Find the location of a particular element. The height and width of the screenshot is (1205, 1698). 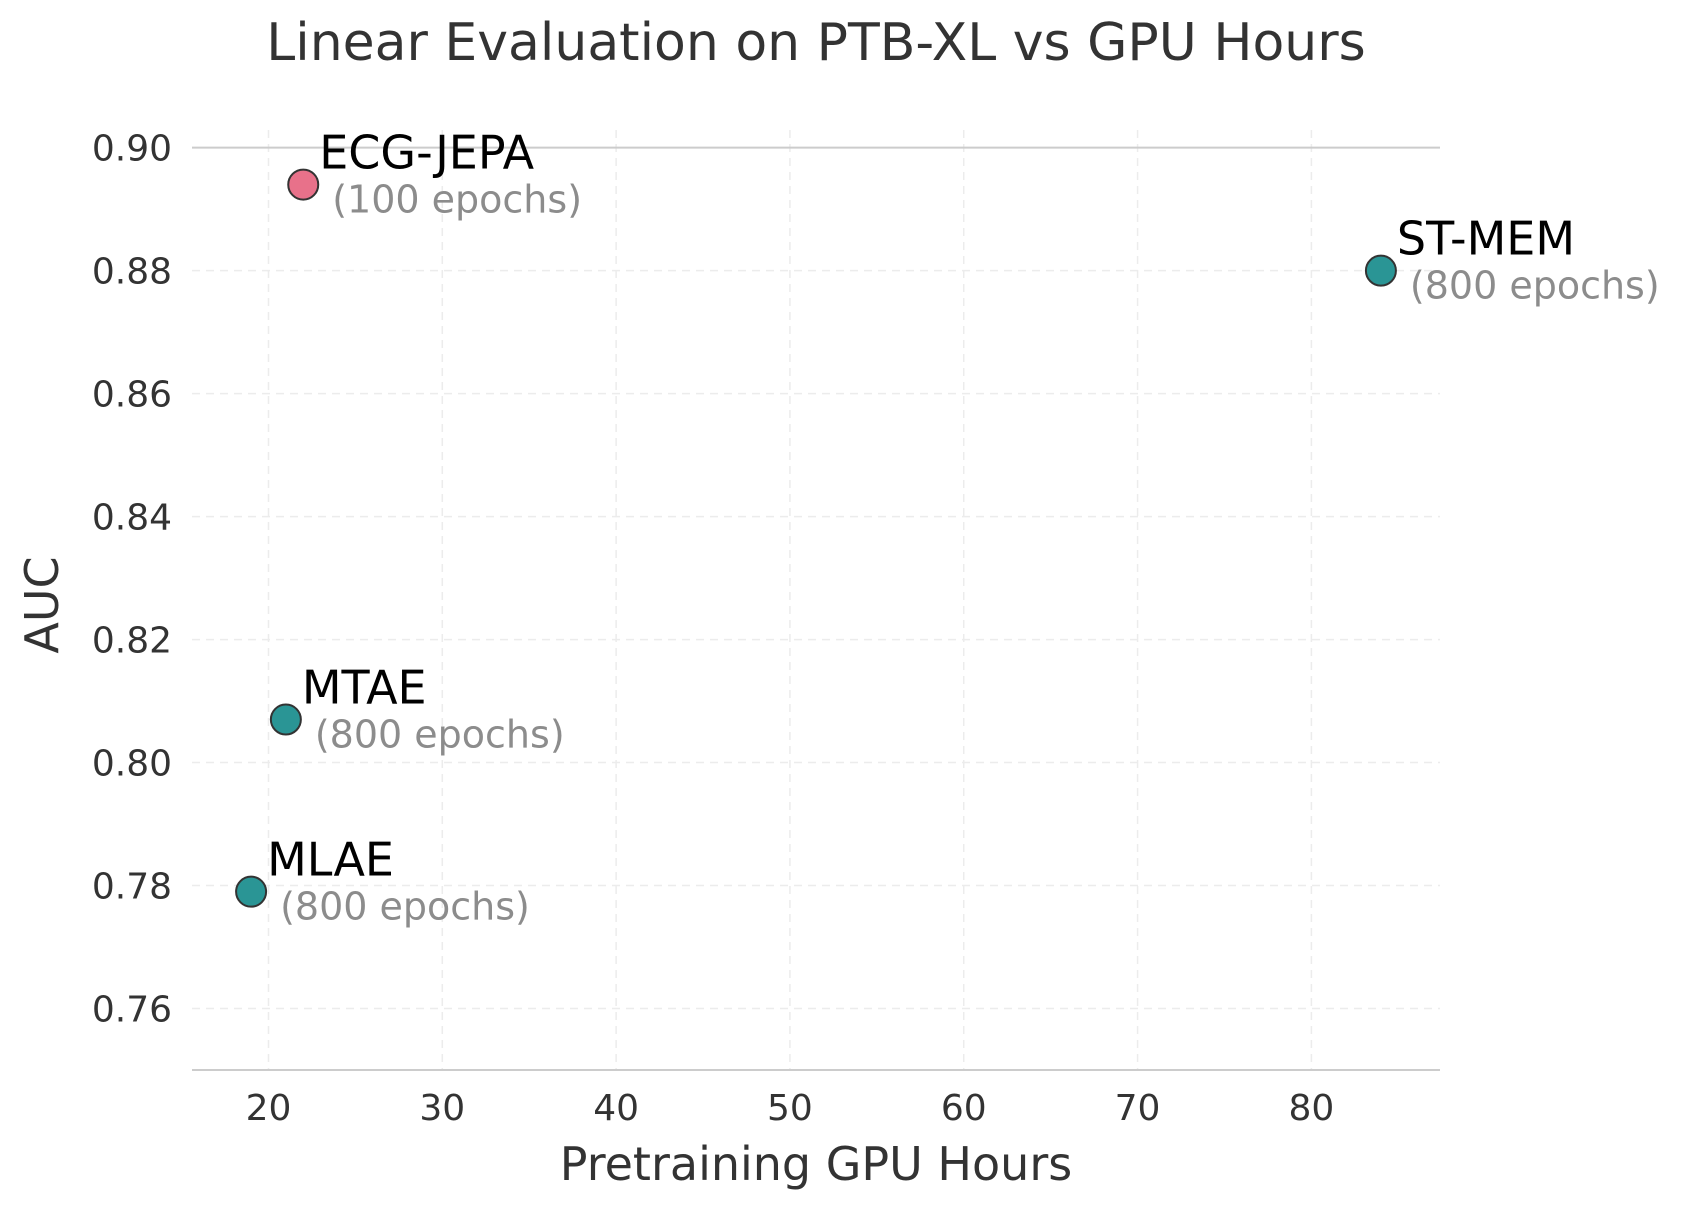

y-tick-label: 0.76 is located at coordinates (132, 1010).